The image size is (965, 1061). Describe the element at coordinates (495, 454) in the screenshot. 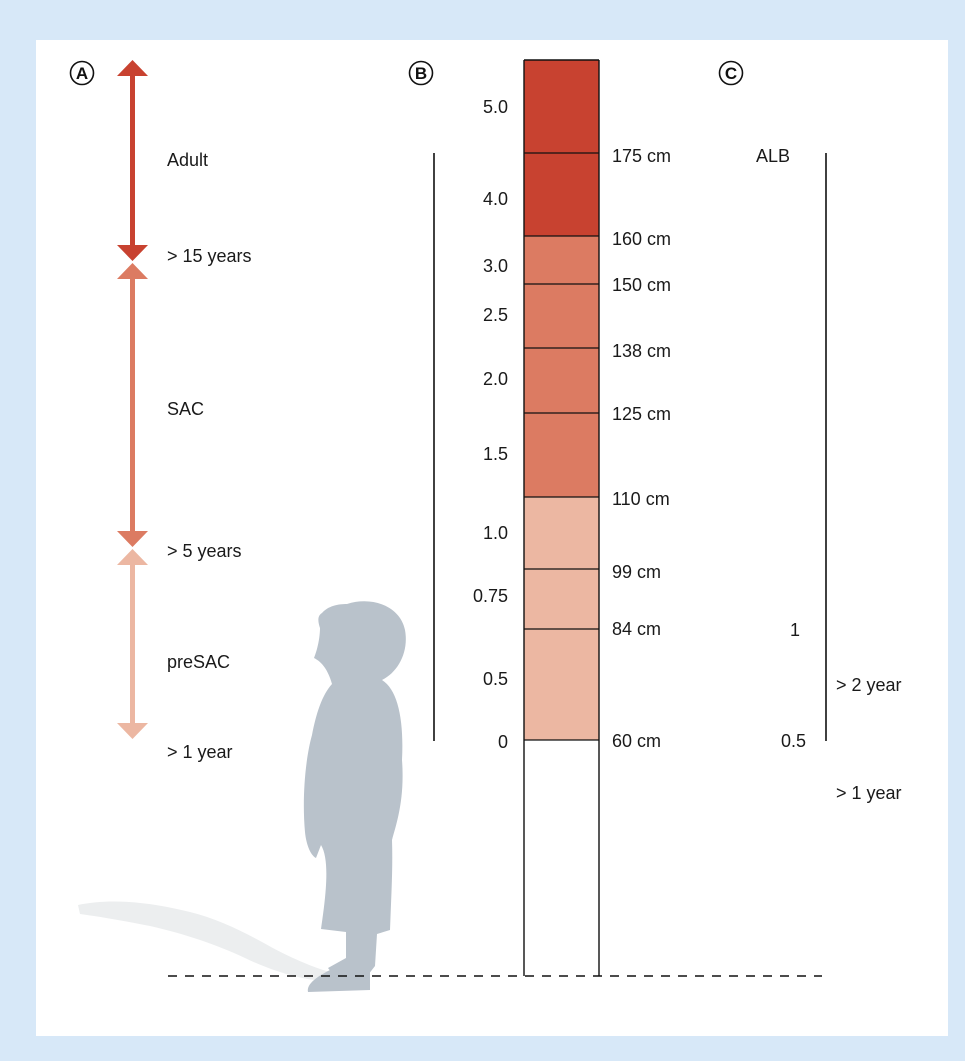

I see `dose-label: 1.5` at that location.